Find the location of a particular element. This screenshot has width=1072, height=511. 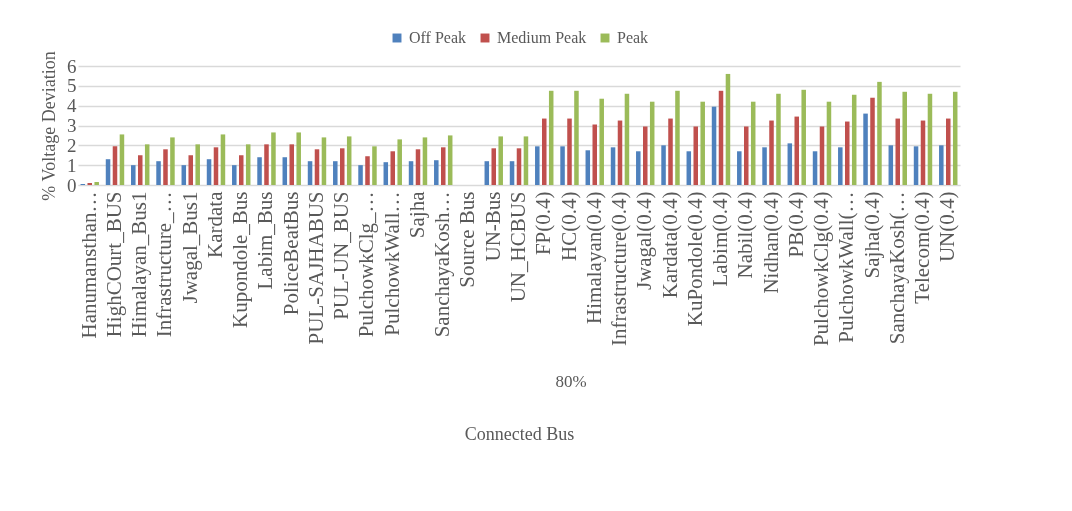

x-tick-label: UN-Bus is located at coordinates (492, 226).